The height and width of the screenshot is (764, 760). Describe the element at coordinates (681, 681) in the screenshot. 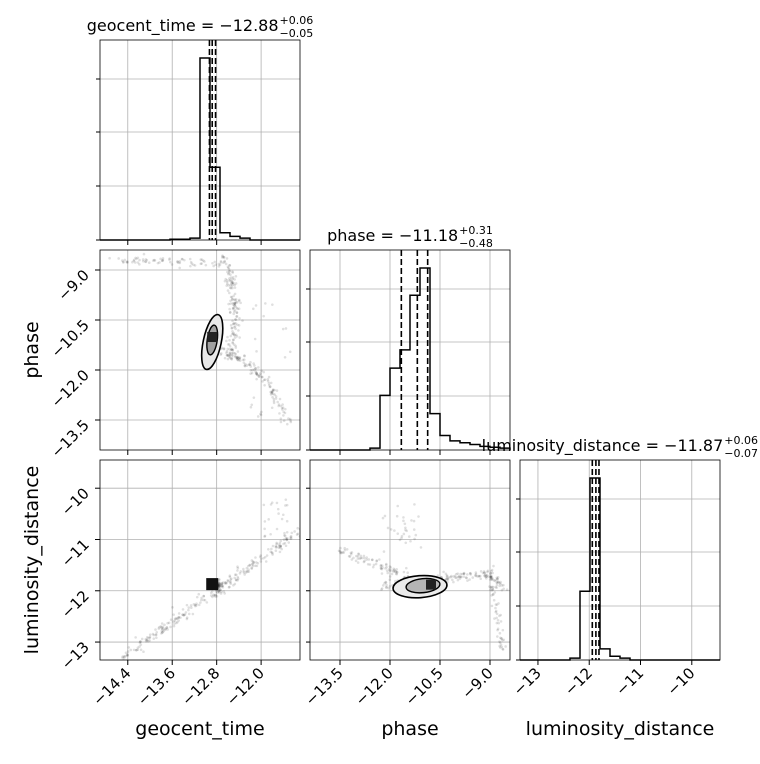

I see `x-tick-label-luminosity_distance: −10` at that location.